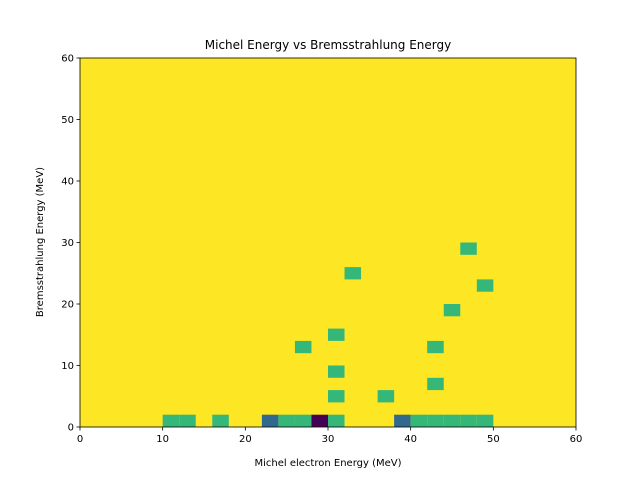  Describe the element at coordinates (328, 439) in the screenshot. I see `x-tick-label: 30` at that location.